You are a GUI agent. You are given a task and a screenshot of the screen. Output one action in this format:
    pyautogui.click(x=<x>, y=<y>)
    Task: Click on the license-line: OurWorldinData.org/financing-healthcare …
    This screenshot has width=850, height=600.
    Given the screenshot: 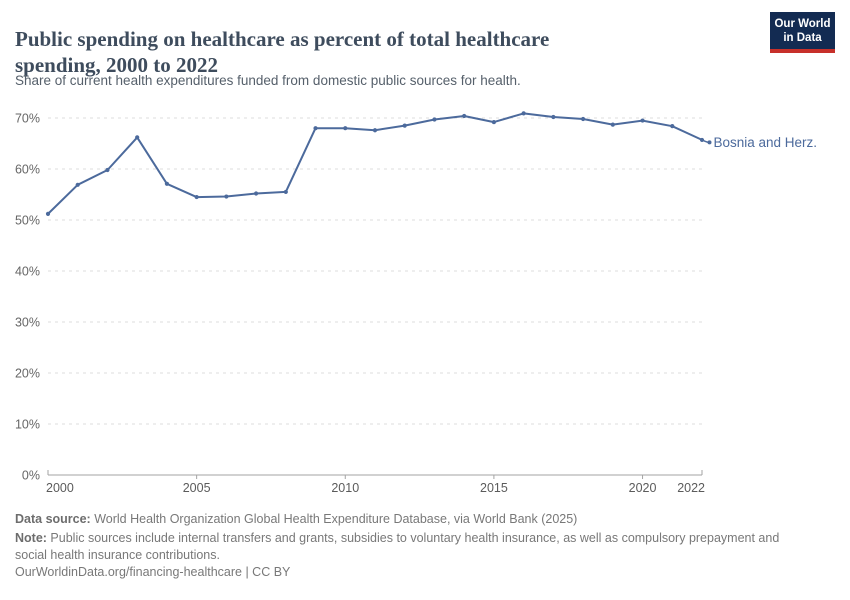 What is the action you would take?
    pyautogui.click(x=153, y=572)
    